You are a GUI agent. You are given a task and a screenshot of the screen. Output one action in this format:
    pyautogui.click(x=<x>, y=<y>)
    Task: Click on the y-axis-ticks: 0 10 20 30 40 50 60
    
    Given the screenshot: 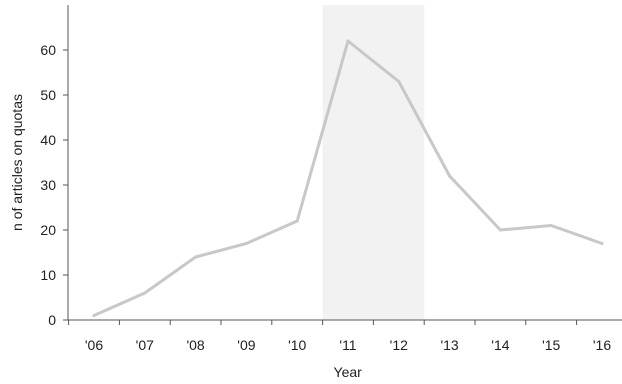 What is the action you would take?
    pyautogui.click(x=54, y=185)
    